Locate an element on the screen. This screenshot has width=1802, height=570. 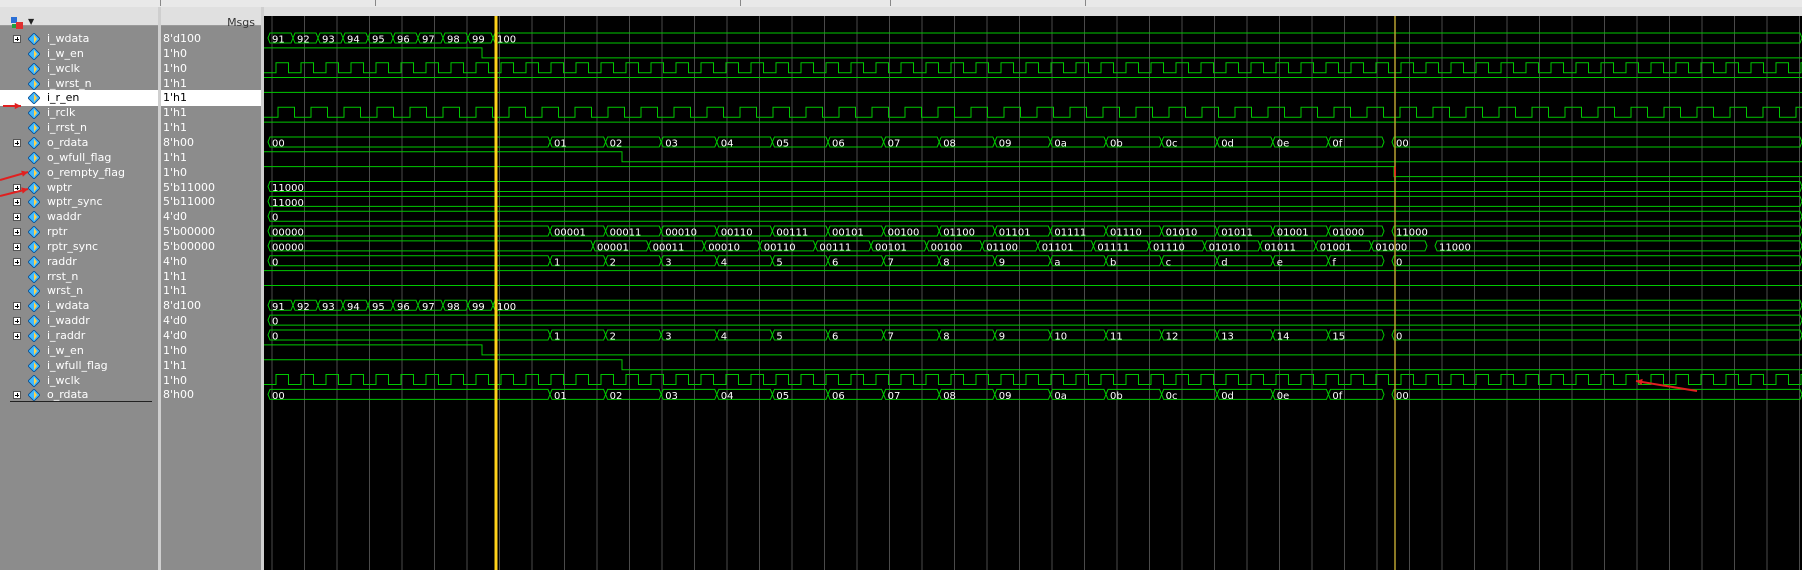
signal-value: 8'd100 is located at coordinates (182, 38).